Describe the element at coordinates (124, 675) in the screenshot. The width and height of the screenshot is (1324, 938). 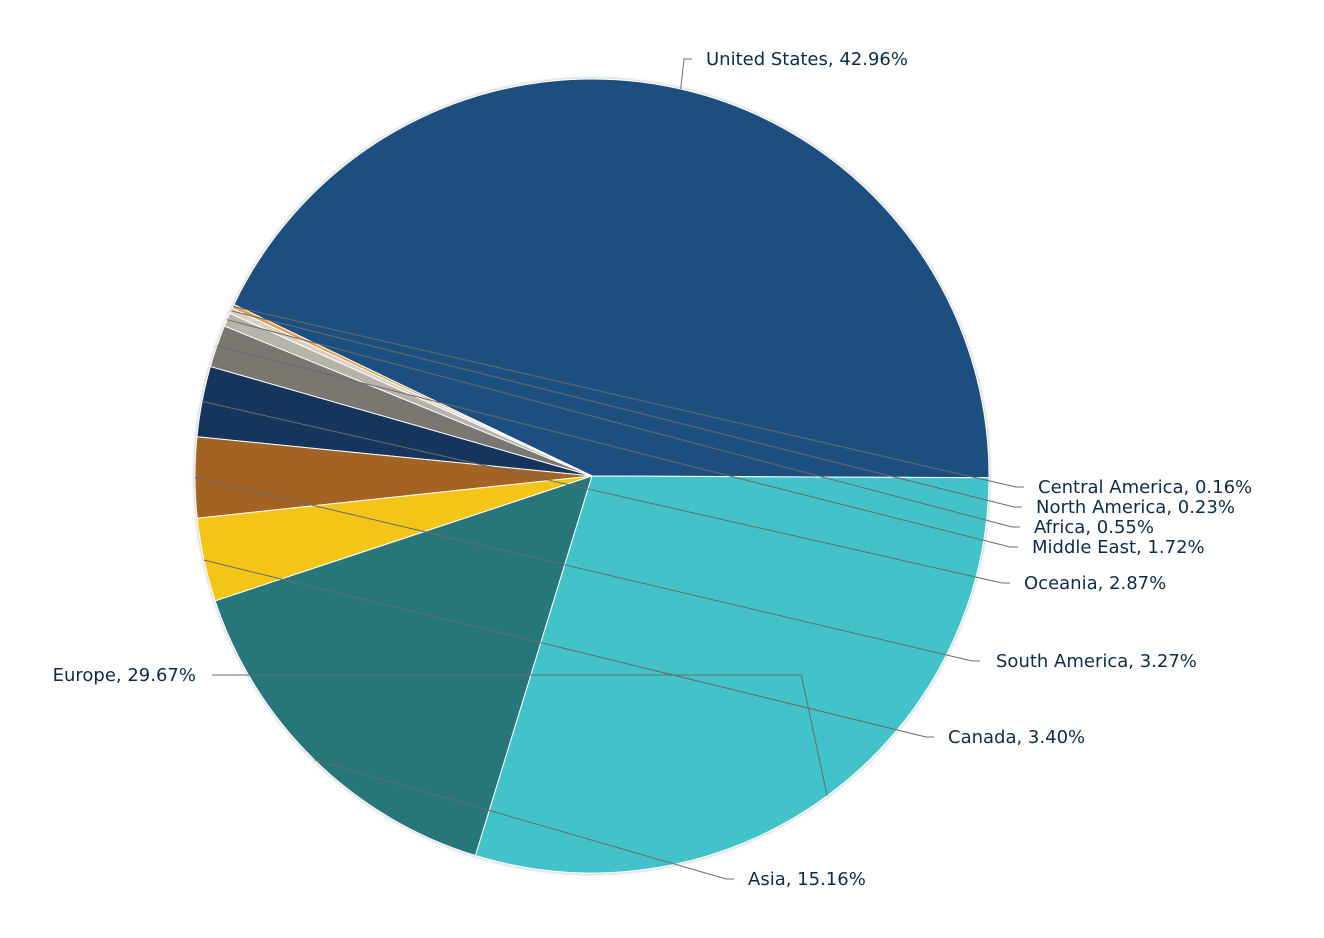
I see `data-label-europe: Europe, 29.67%` at that location.